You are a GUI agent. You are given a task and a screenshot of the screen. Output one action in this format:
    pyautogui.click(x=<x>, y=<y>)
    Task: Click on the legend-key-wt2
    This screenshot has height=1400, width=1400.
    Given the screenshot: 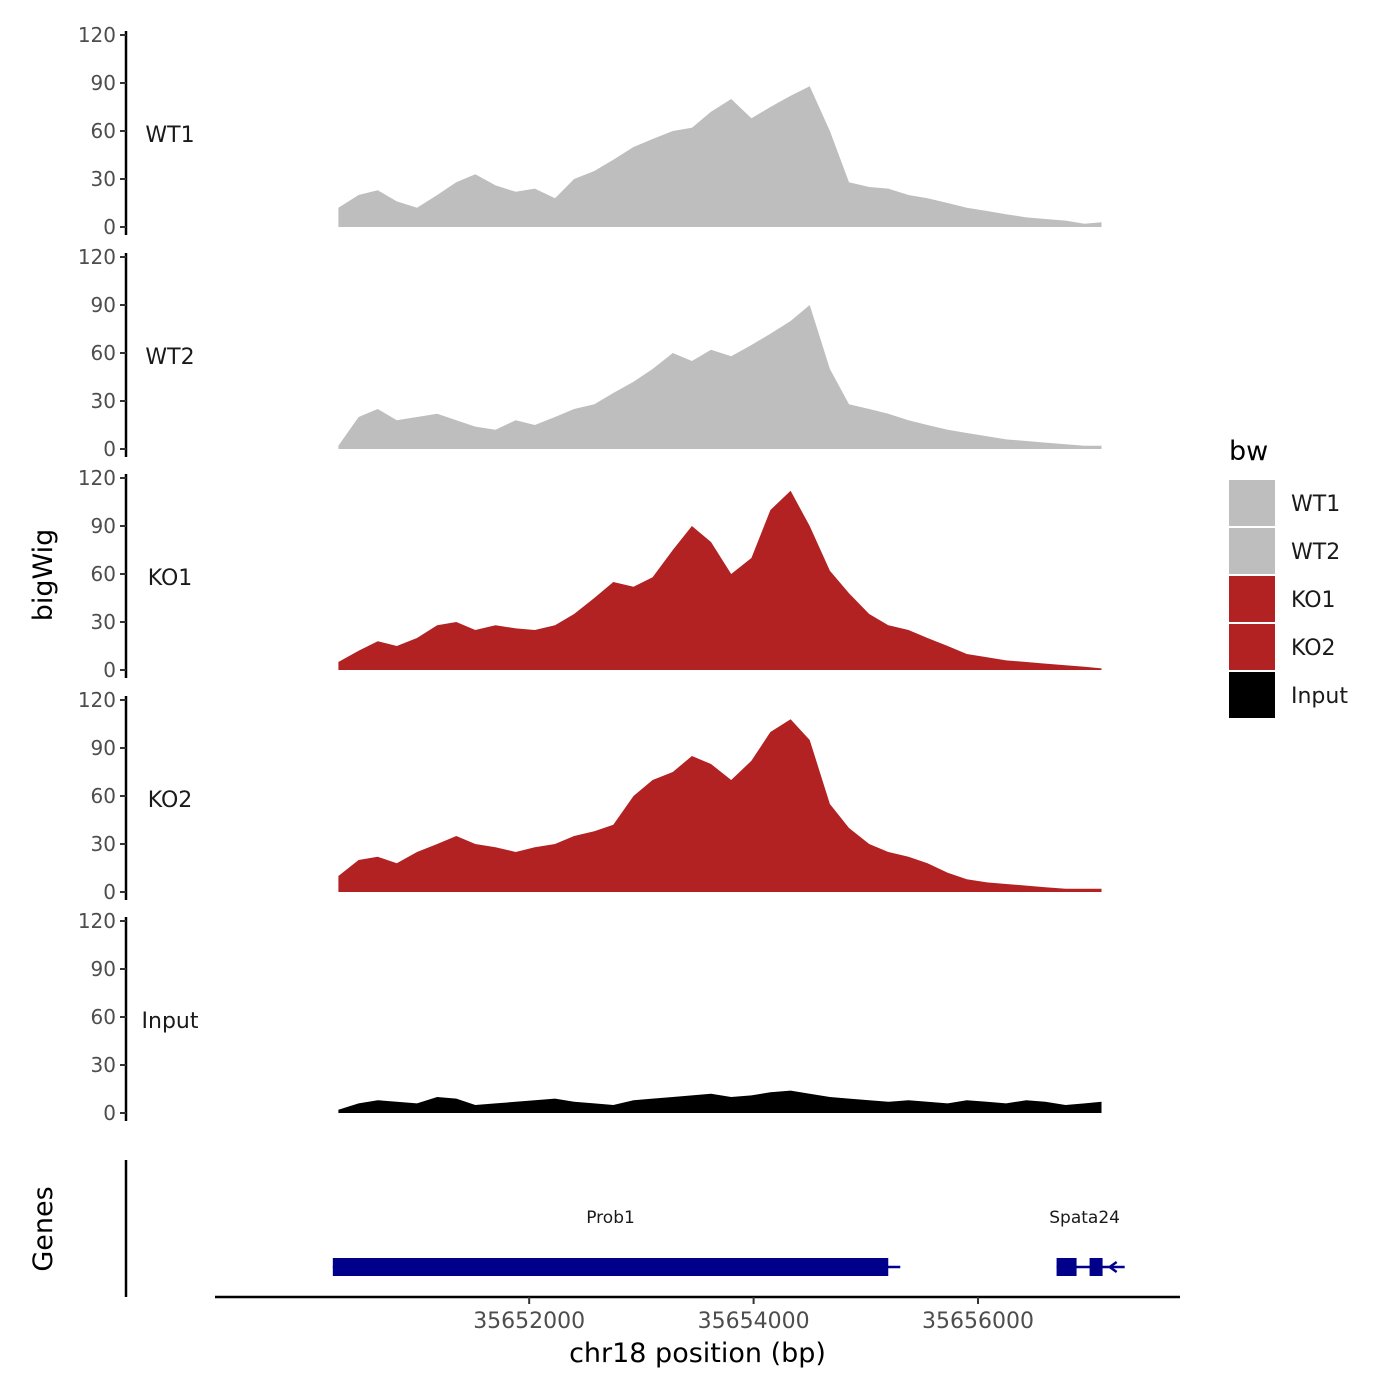 What is the action you would take?
    pyautogui.click(x=1252, y=551)
    